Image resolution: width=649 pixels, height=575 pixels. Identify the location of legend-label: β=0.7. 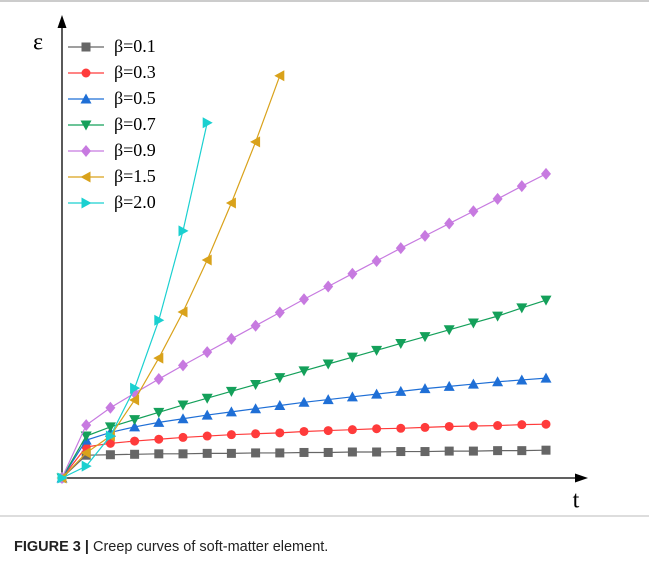
(135, 124).